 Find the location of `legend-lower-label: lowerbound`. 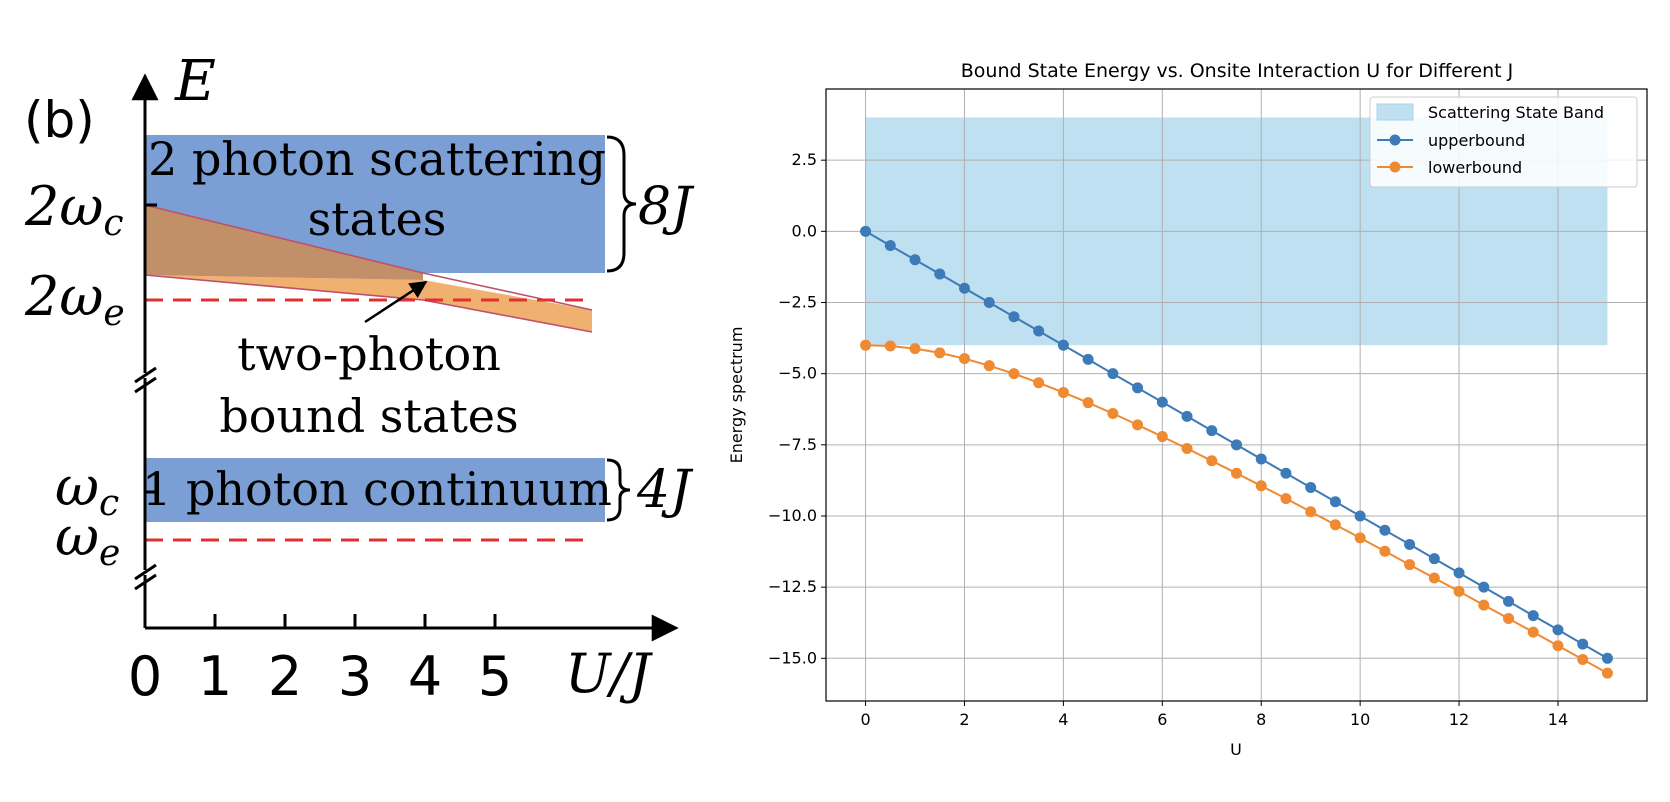

legend-lower-label: lowerbound is located at coordinates (1475, 167).